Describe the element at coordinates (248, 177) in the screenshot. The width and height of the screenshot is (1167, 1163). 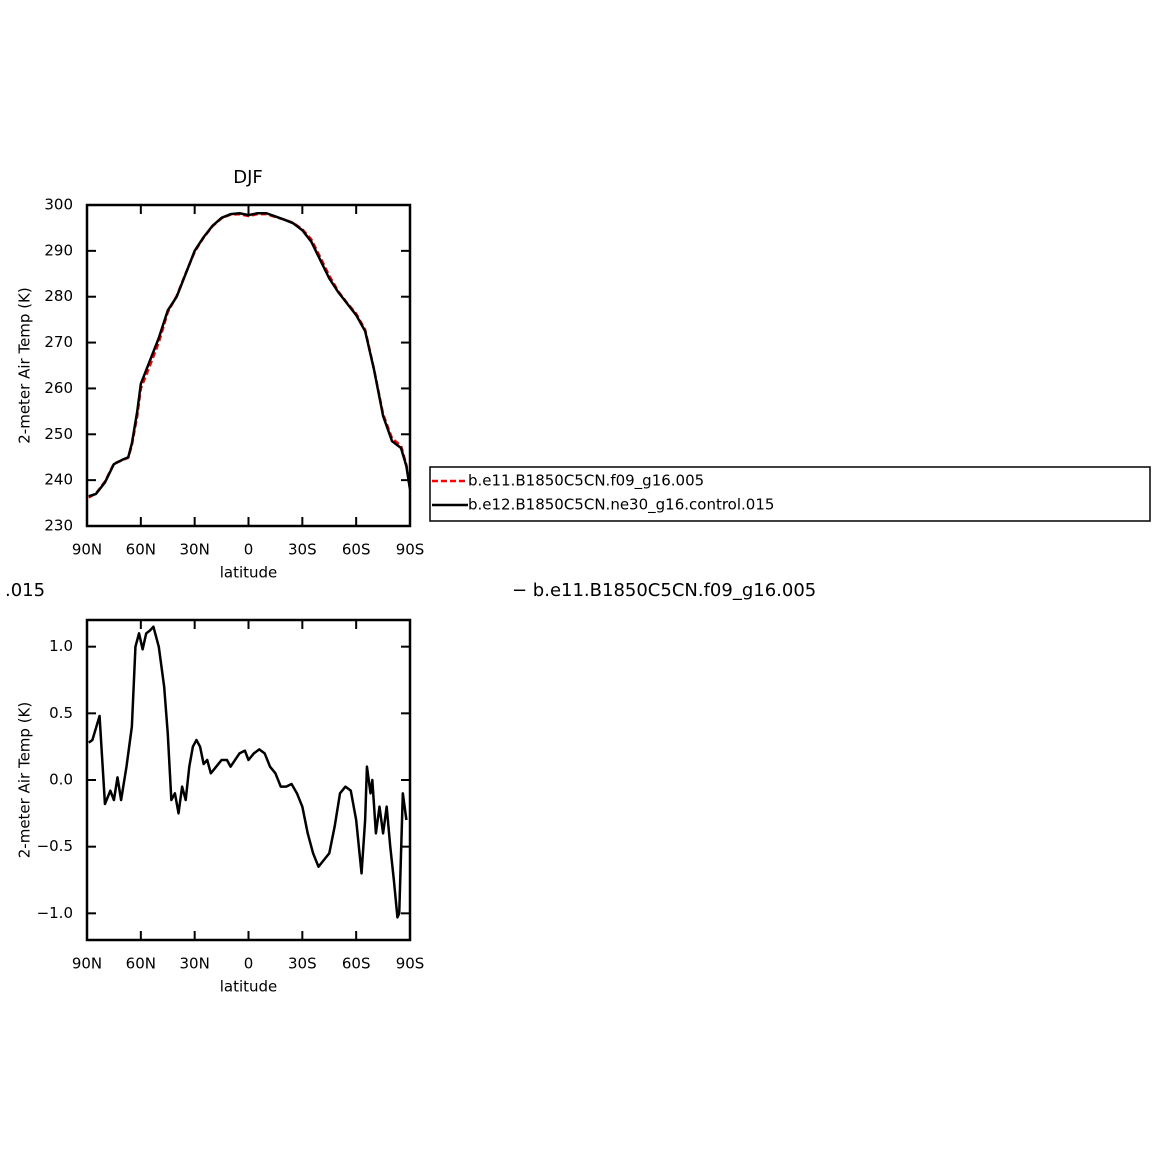
I see `chart-title: DJF` at that location.